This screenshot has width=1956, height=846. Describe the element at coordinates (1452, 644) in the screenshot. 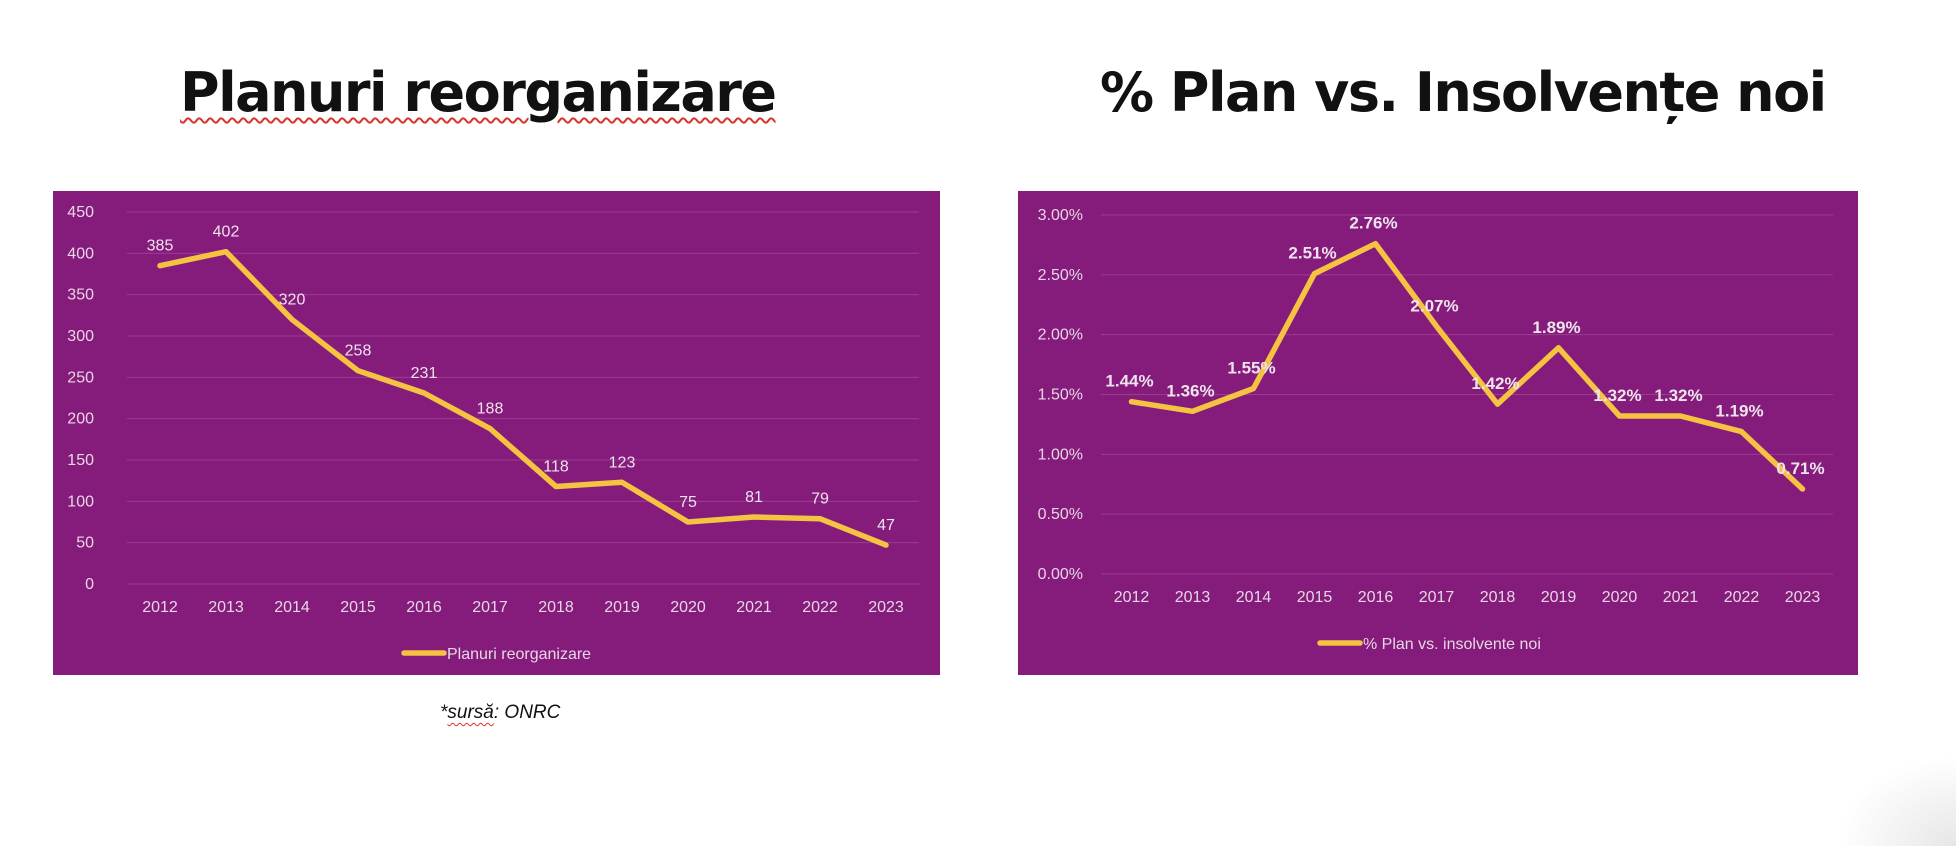

I see `right-chart-legend-label: % Plan vs. insolvente noi` at that location.